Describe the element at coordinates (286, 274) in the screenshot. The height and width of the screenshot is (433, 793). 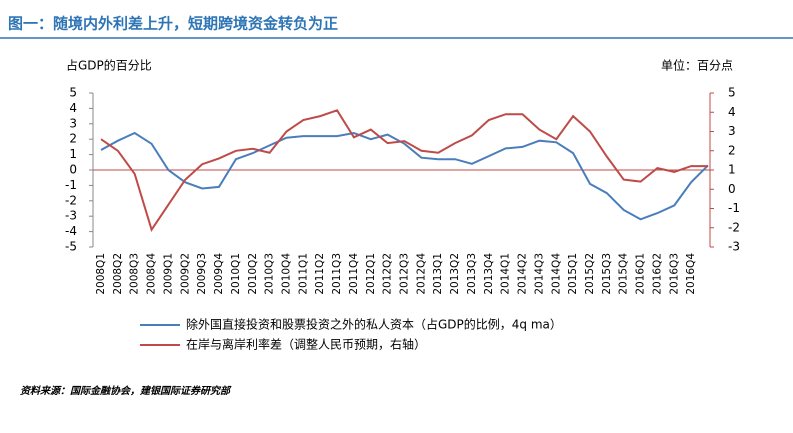
I see `x-tick-label: 2010Q4` at that location.